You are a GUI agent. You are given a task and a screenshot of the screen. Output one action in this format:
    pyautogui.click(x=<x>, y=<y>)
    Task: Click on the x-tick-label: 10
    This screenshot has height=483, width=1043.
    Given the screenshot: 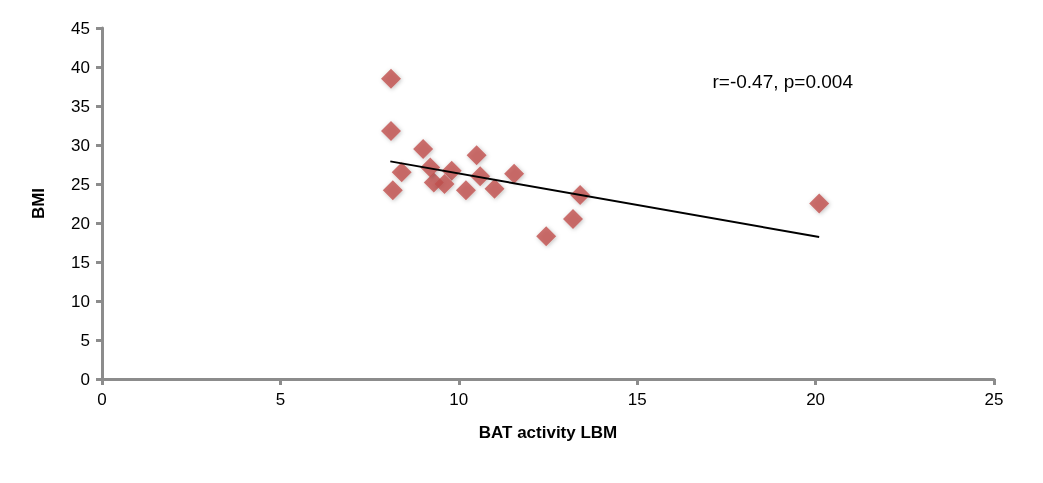 What is the action you would take?
    pyautogui.click(x=459, y=399)
    